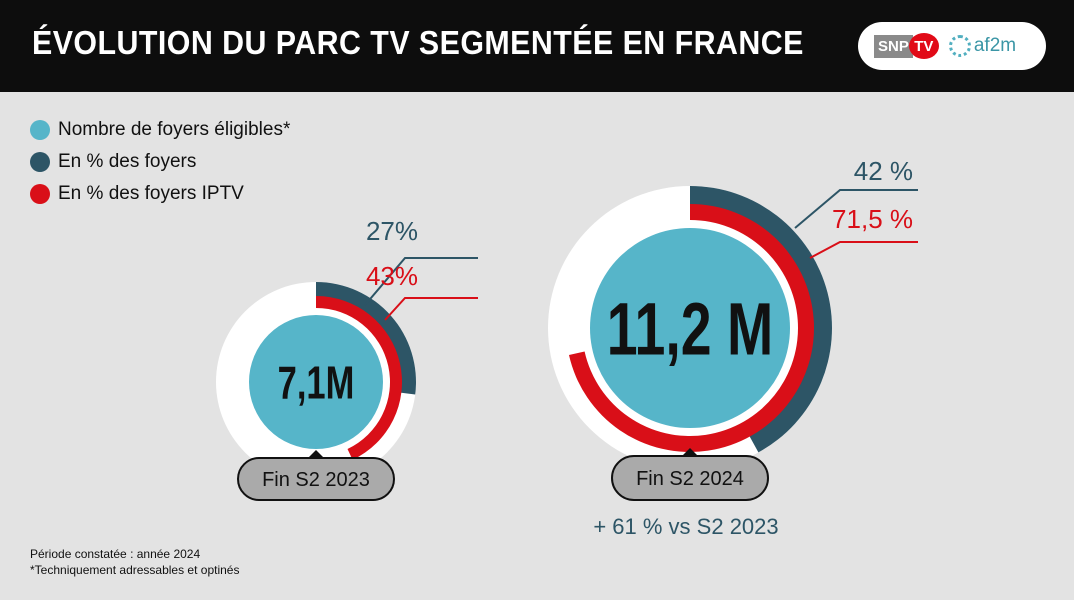 The height and width of the screenshot is (600, 1074). I want to click on partner-logos: SNP TV af2m, so click(952, 46).